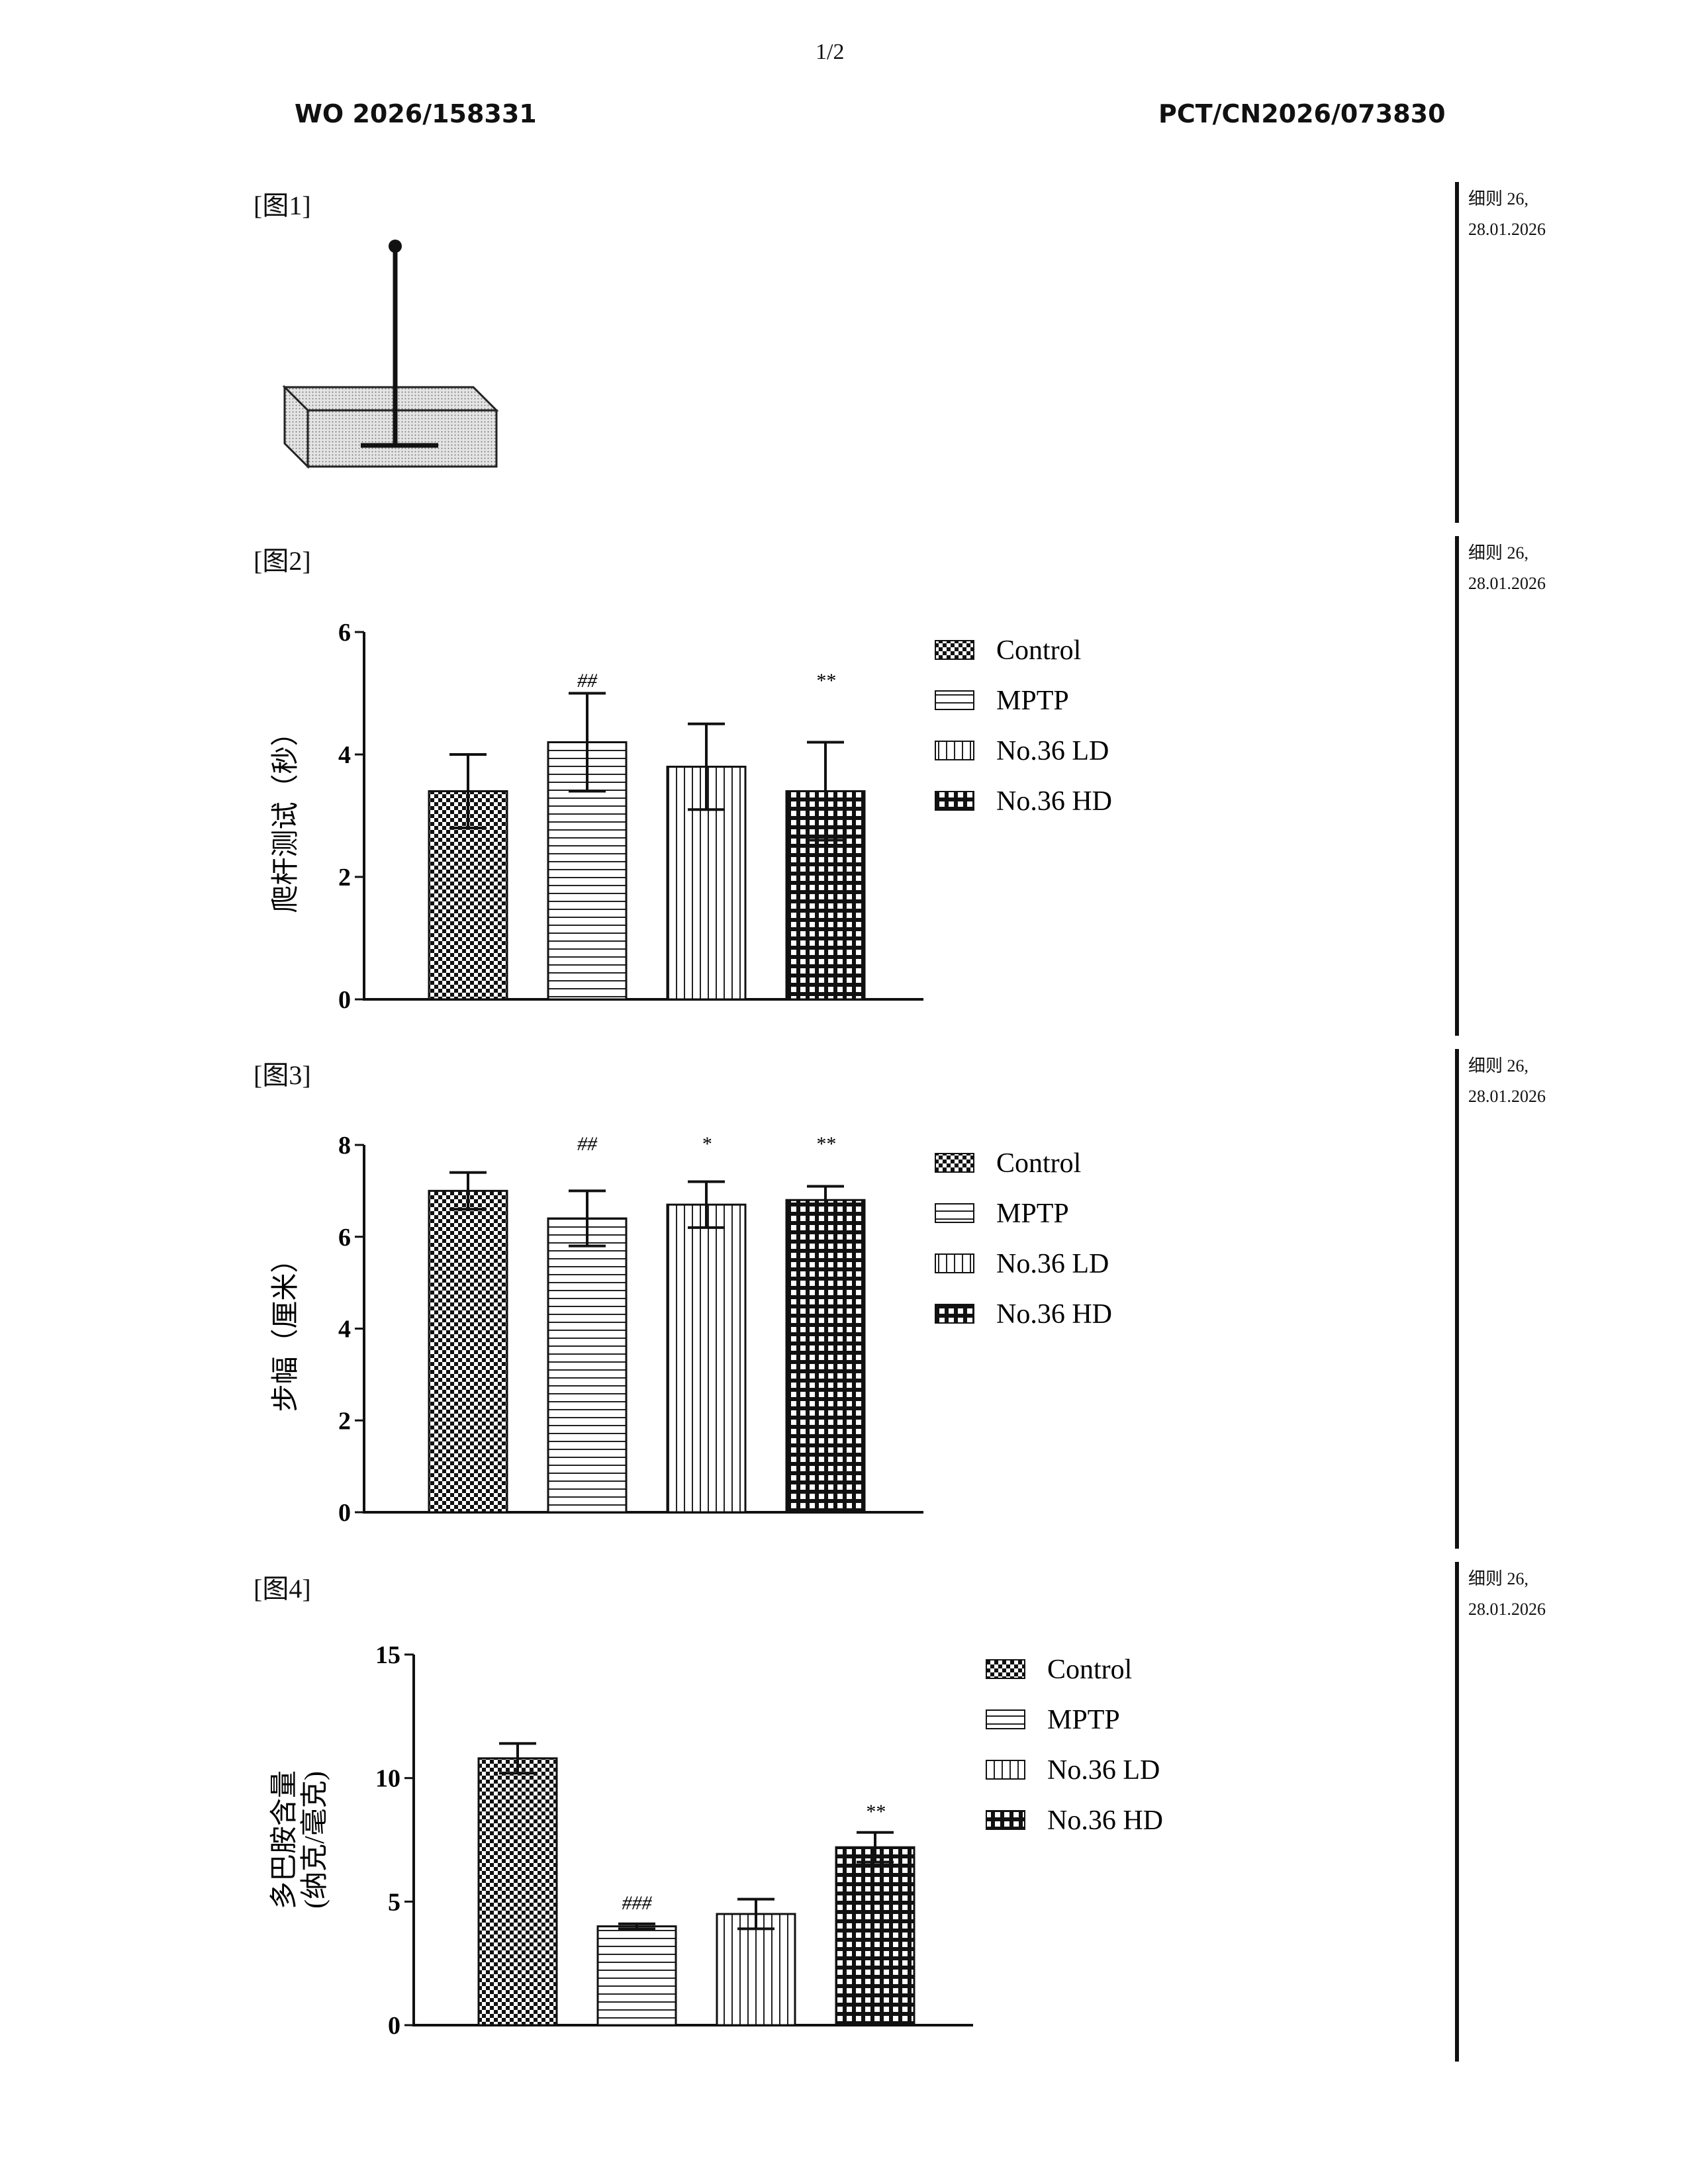 The height and width of the screenshot is (2184, 1688). What do you see at coordinates (1302, 113) in the screenshot?
I see `application-number: PCT/CN2026/073830` at bounding box center [1302, 113].